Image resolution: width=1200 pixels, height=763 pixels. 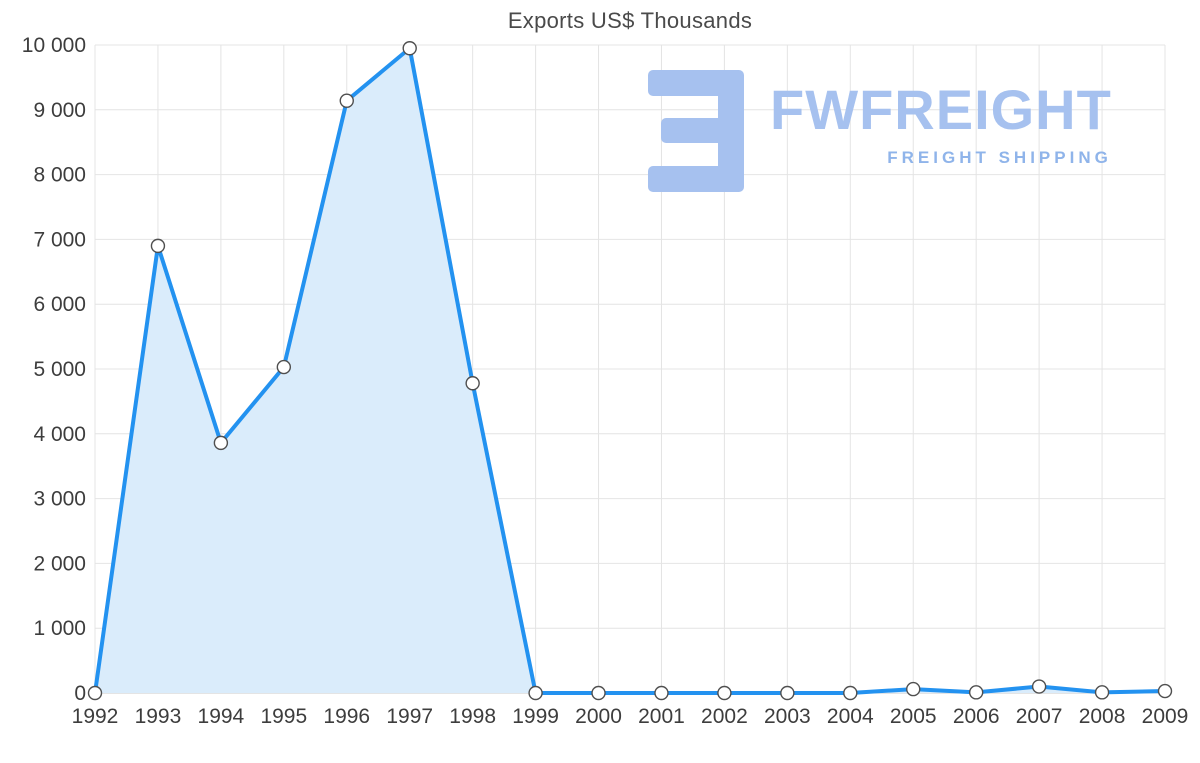 I want to click on x-tick-label: 1994, so click(x=221, y=716).